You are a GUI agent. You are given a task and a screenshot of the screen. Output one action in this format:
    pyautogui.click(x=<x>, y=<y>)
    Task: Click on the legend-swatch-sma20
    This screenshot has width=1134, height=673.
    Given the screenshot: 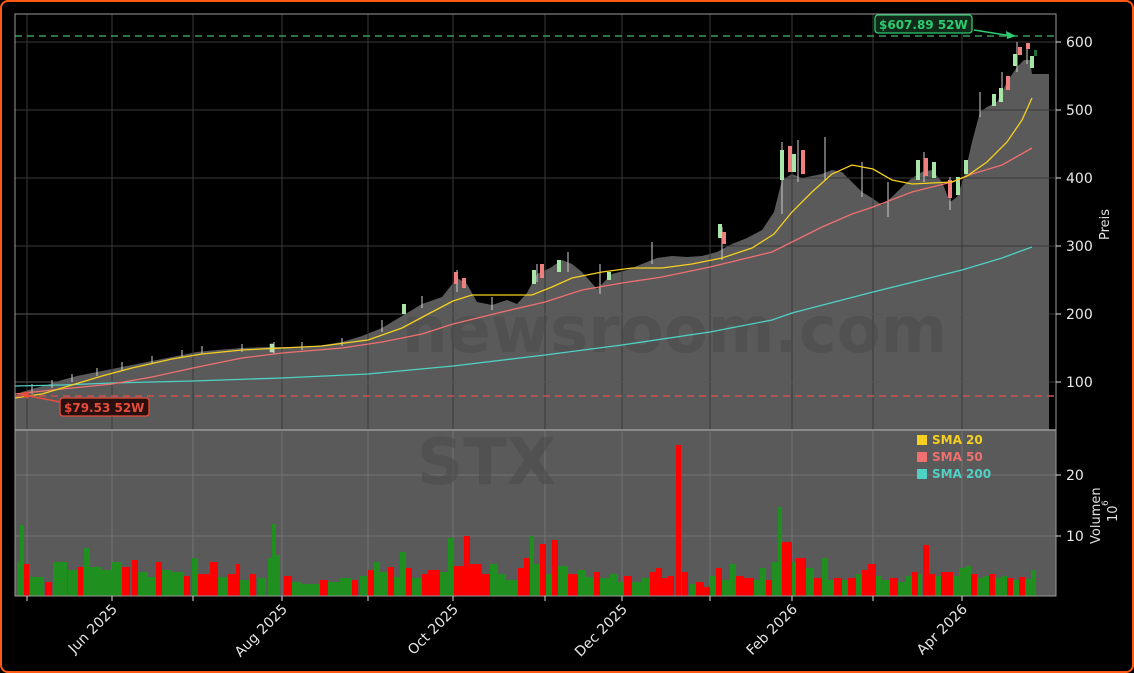 What is the action you would take?
    pyautogui.click(x=922, y=440)
    